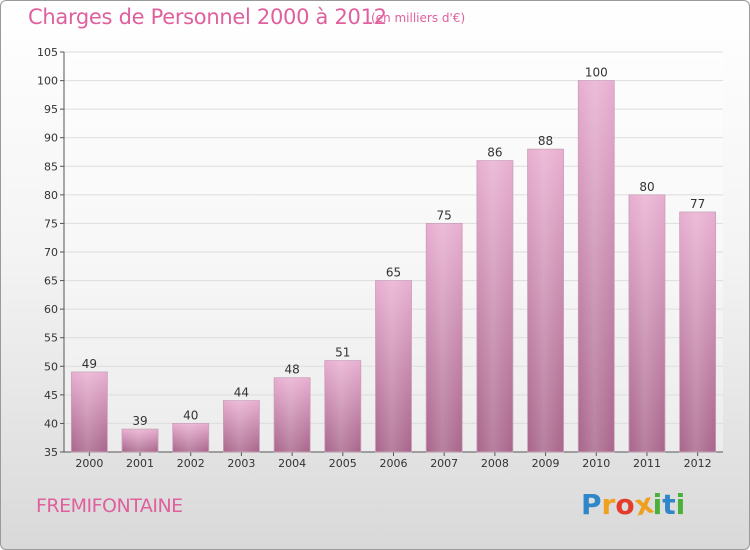  I want to click on bar-shine-2011, so click(646, 323).